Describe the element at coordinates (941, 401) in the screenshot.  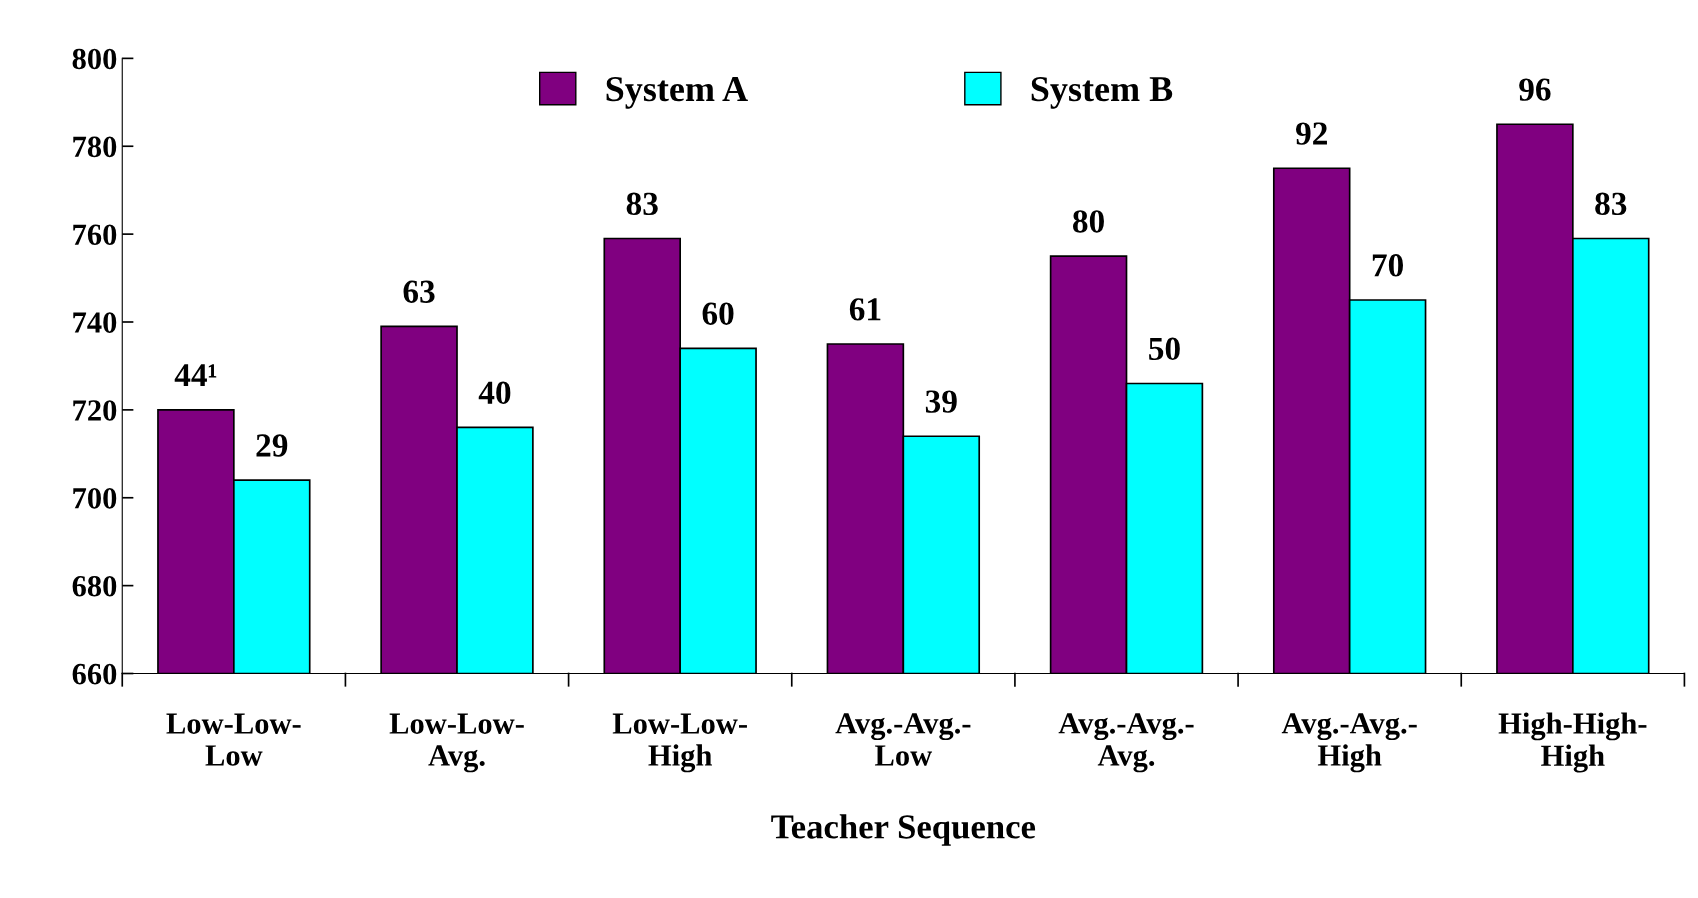
I see `annotation: 39` at that location.